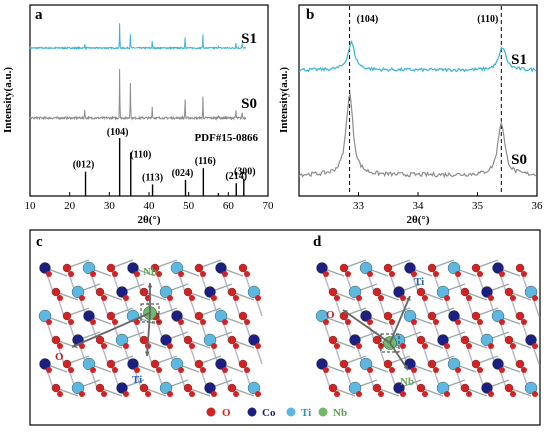 This screenshot has width=550, height=436. I want to click on panel-b-series-s0, so click(417, 136).